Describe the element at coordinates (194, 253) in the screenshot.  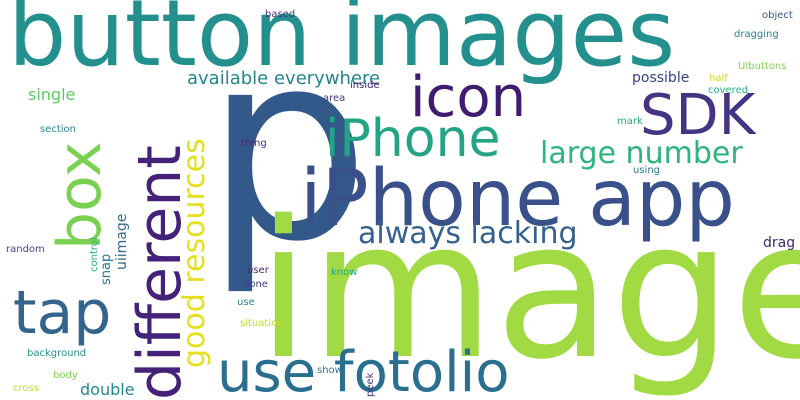
I see `word-good-resources: good resources` at that location.